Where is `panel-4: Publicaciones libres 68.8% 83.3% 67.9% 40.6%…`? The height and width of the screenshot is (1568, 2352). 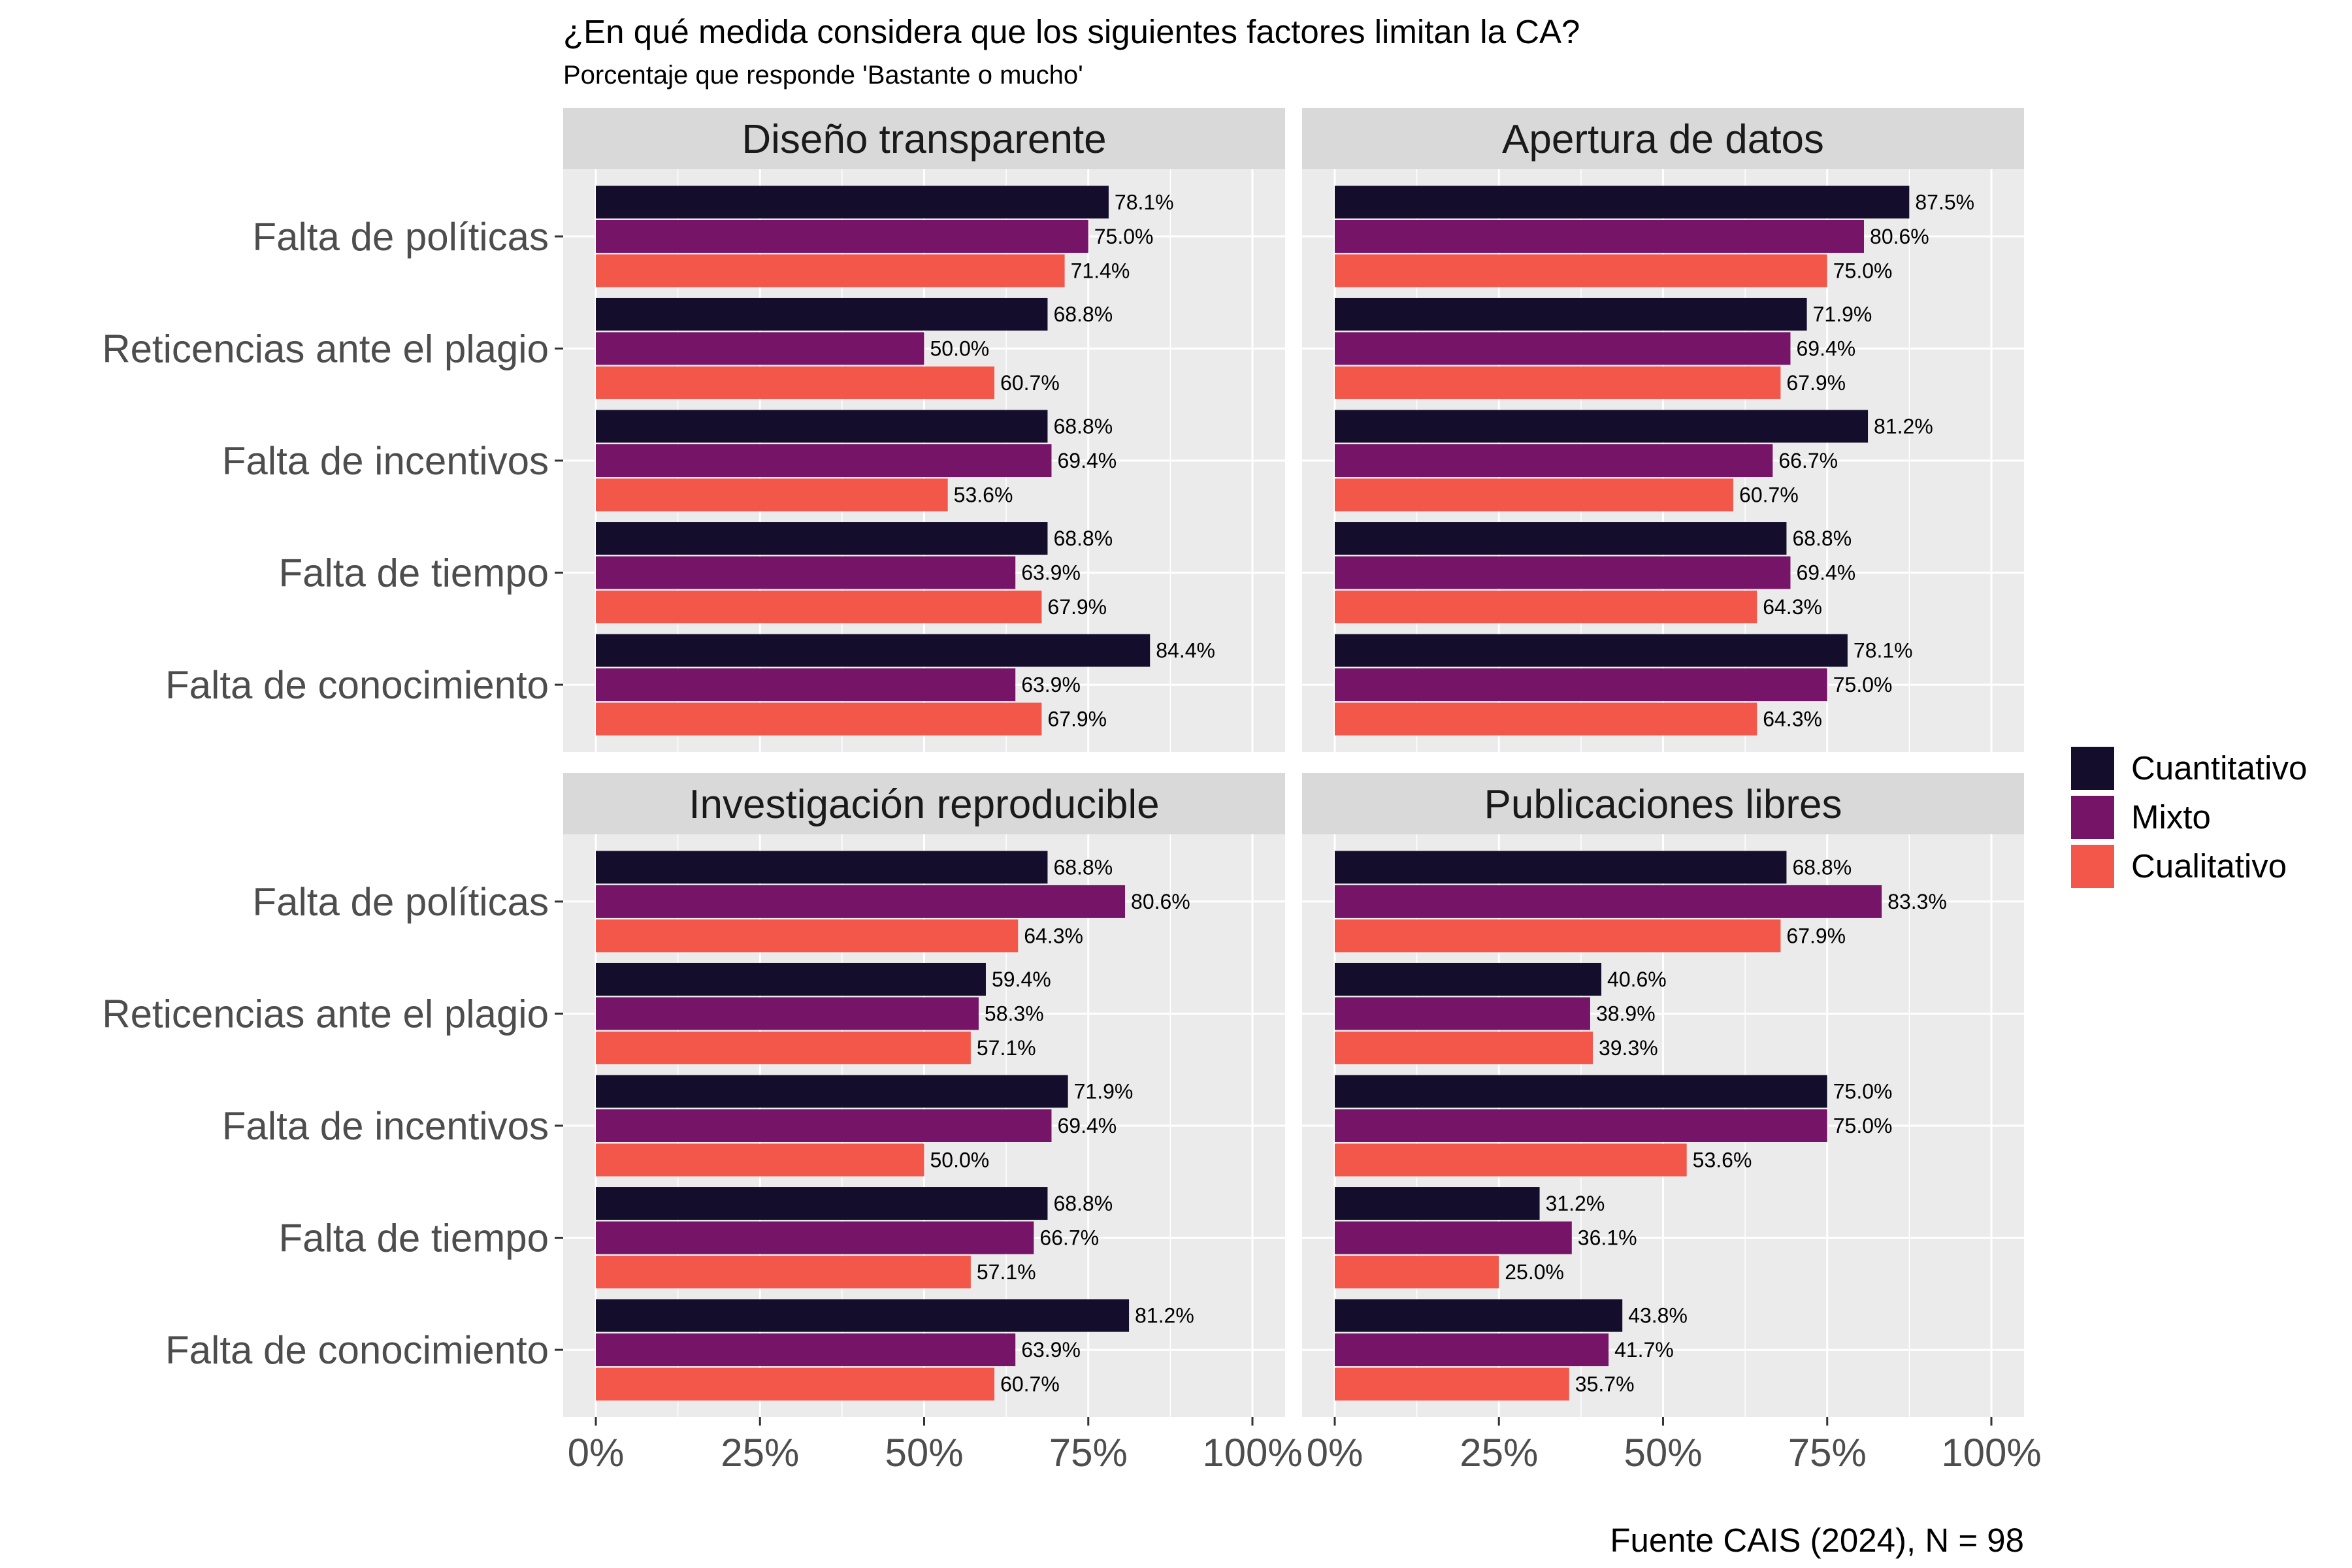 panel-4: Publicaciones libres 68.8% 83.3% 67.9% 40.6%… is located at coordinates (1672, 1124).